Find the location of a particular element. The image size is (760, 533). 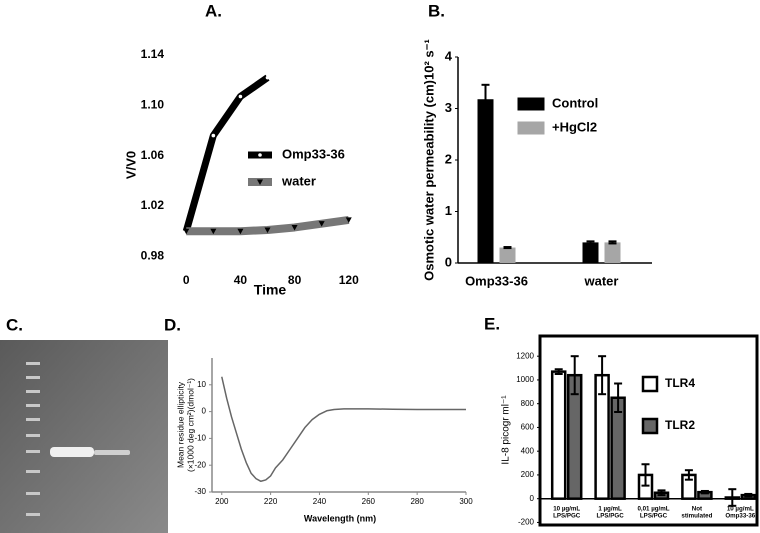

y-axis-label: V/V0 is located at coordinates (130, 165).